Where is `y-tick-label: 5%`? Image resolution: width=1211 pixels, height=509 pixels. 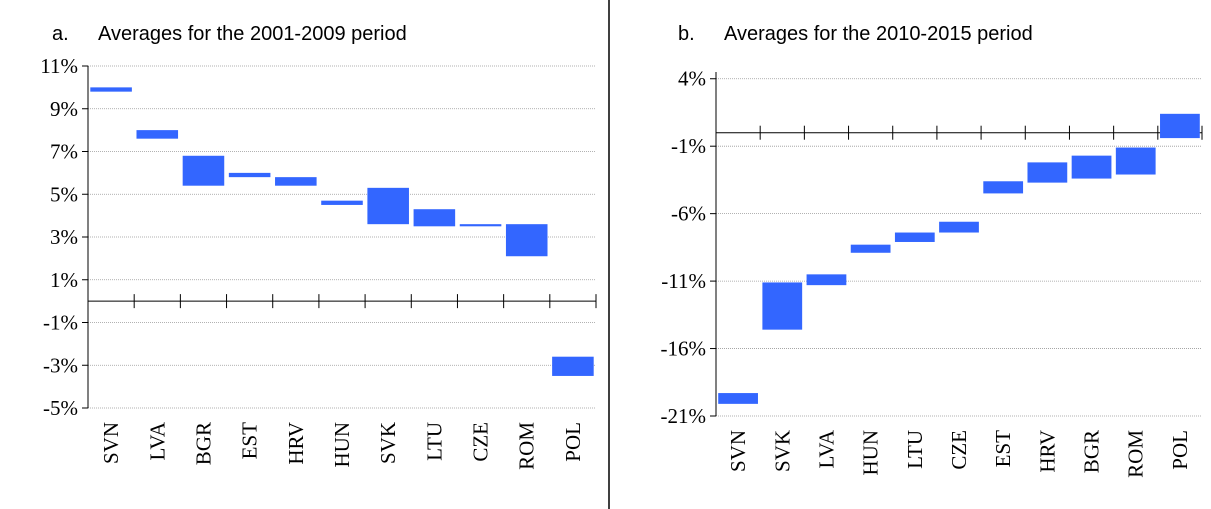 y-tick-label: 5% is located at coordinates (64, 194).